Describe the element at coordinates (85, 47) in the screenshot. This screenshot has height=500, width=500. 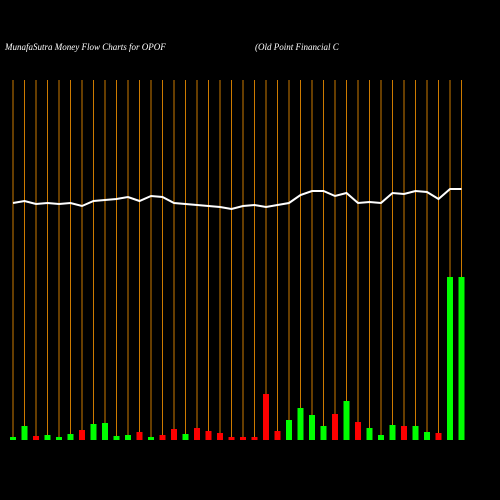
I see `chart-title: MunafaSutra Money Flow Charts for OPOF` at that location.